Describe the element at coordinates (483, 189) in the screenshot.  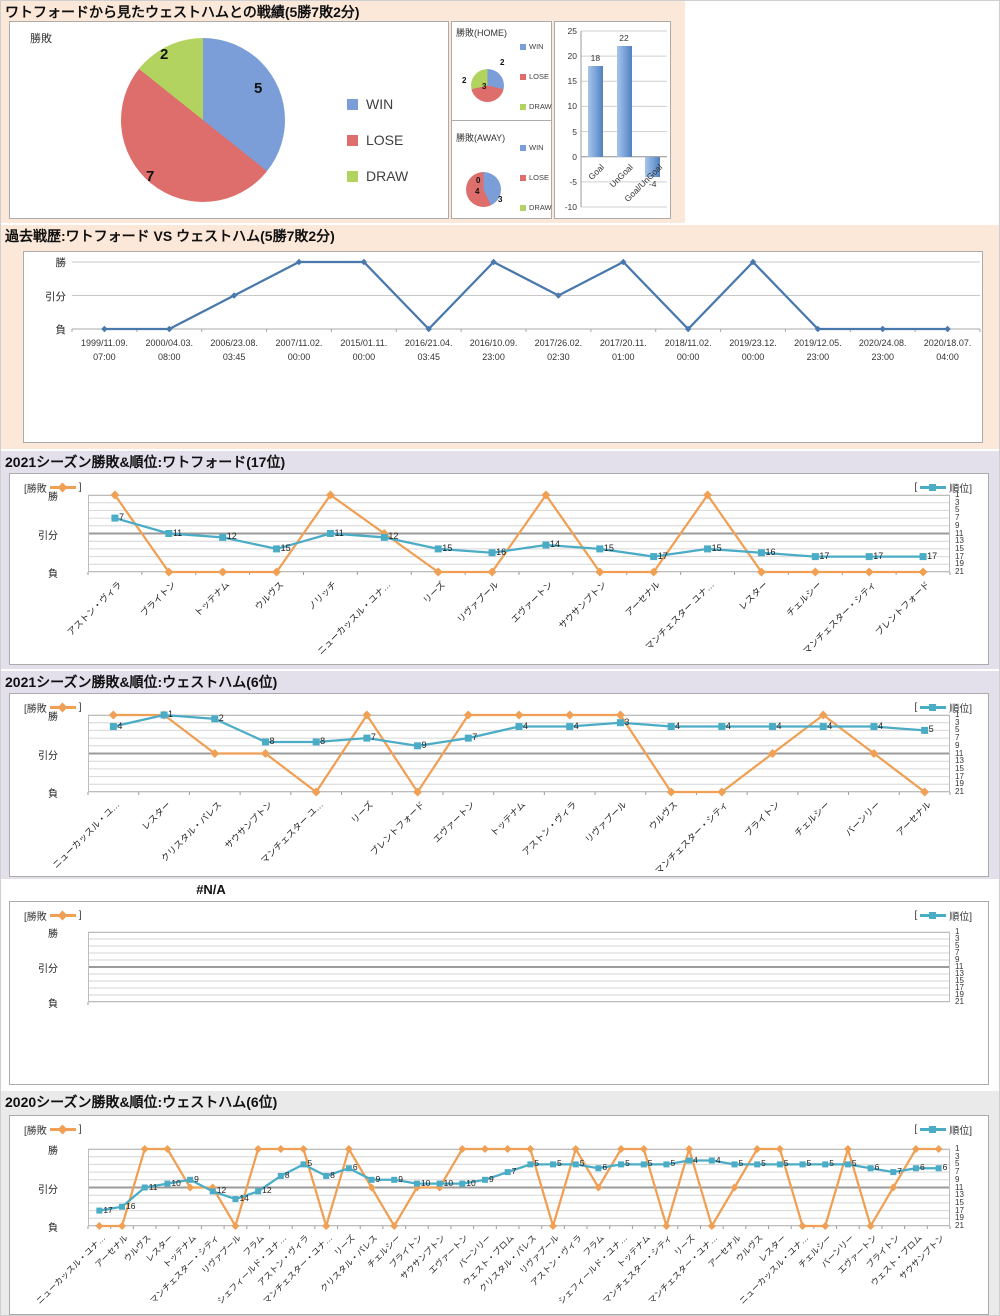
I see `pie-graphic` at that location.